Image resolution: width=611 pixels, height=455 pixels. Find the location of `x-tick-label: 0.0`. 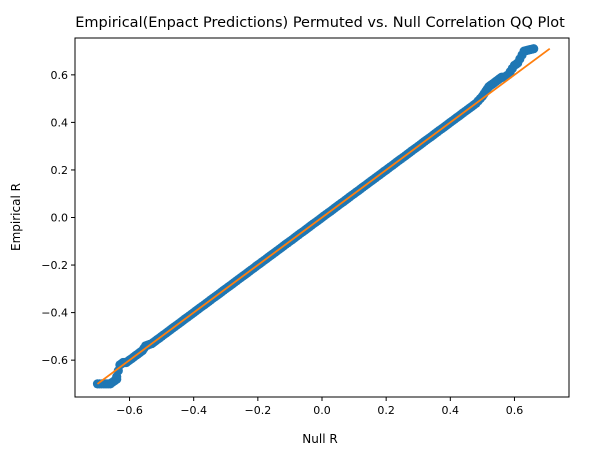

x-tick-label: 0.0 is located at coordinates (322, 410).